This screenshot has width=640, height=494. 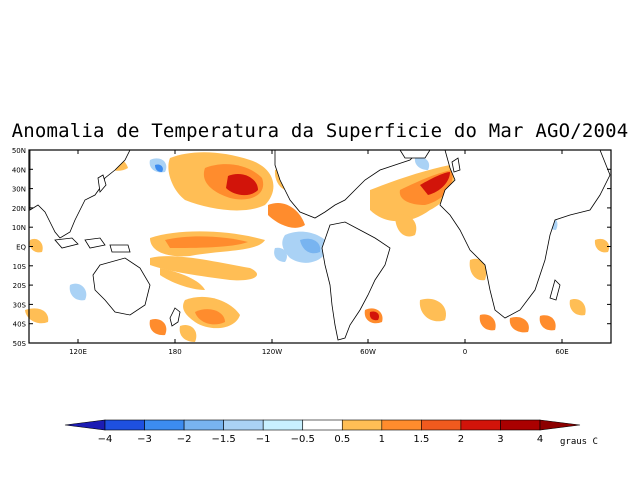 I want to click on colorbar-label: 1, so click(x=382, y=439).